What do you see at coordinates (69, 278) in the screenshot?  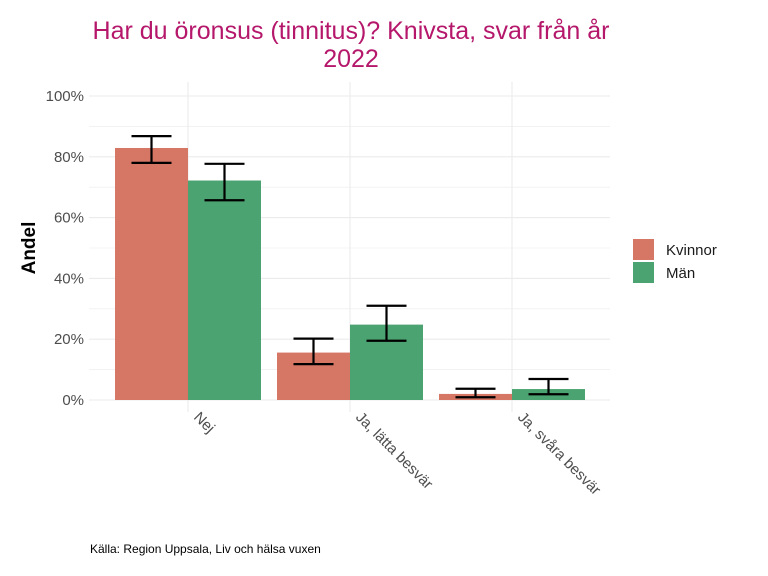 I see `y-tick-label: 40%` at bounding box center [69, 278].